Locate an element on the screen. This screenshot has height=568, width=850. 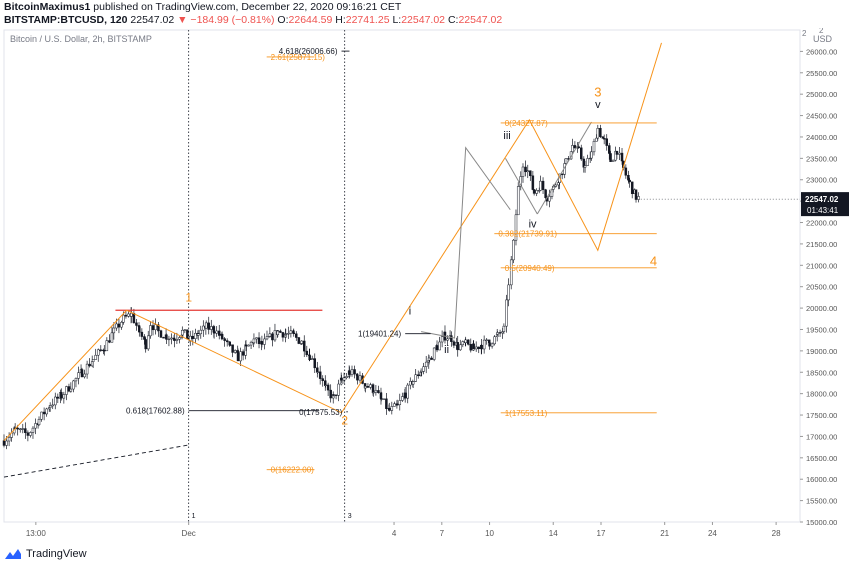
publisher-name: BitcoinMaximus1 is located at coordinates (47, 7).